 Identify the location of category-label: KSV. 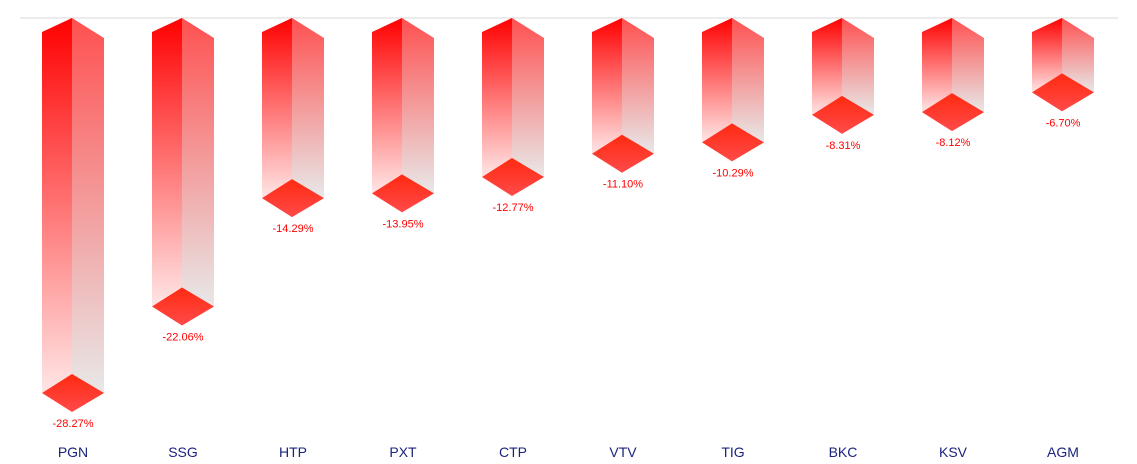
(953, 452).